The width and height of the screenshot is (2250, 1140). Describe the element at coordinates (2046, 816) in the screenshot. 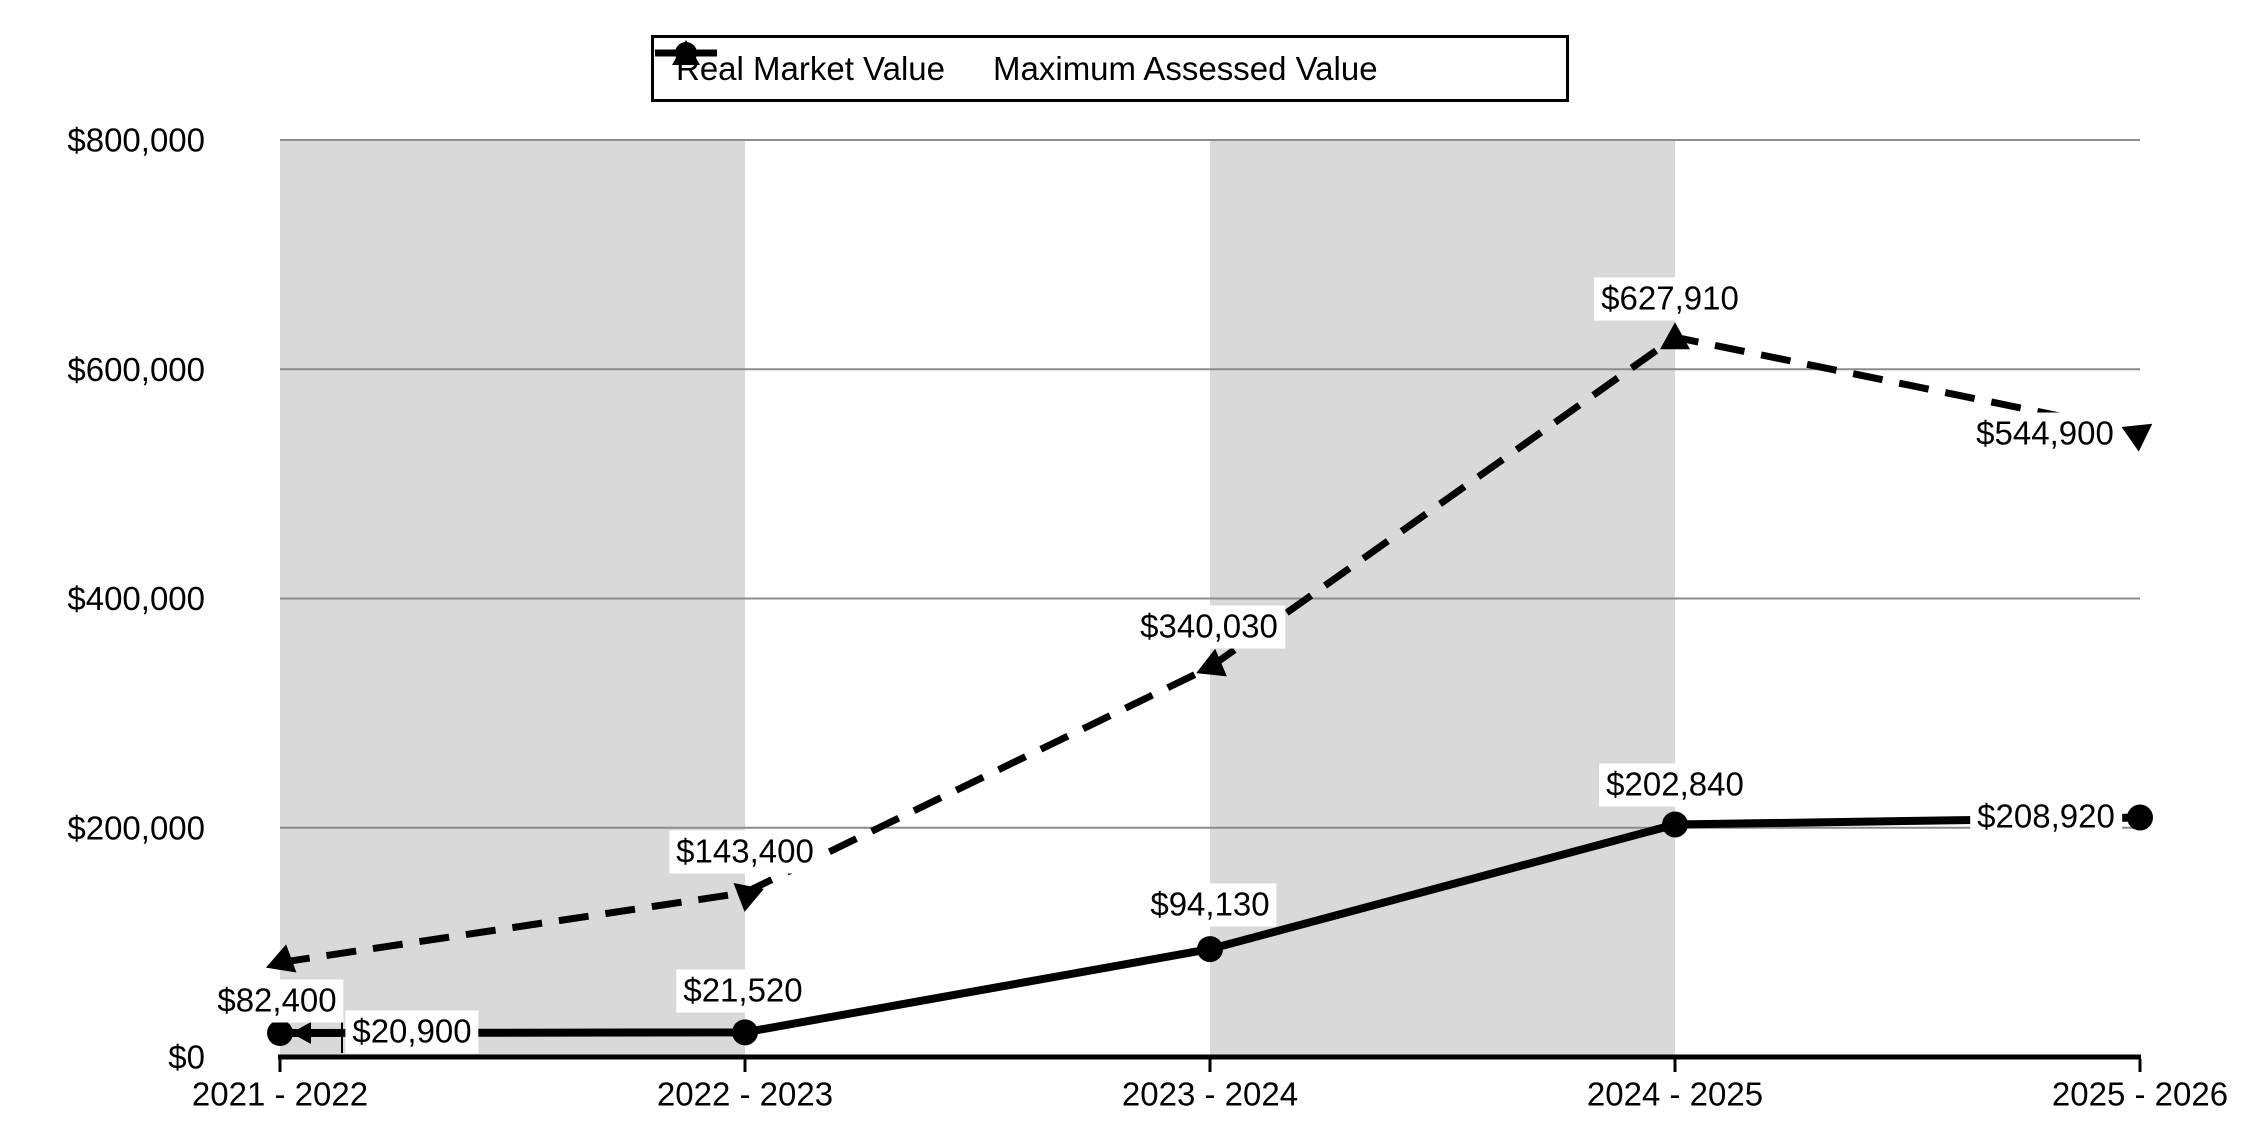

I see `data-label: $208,920` at that location.